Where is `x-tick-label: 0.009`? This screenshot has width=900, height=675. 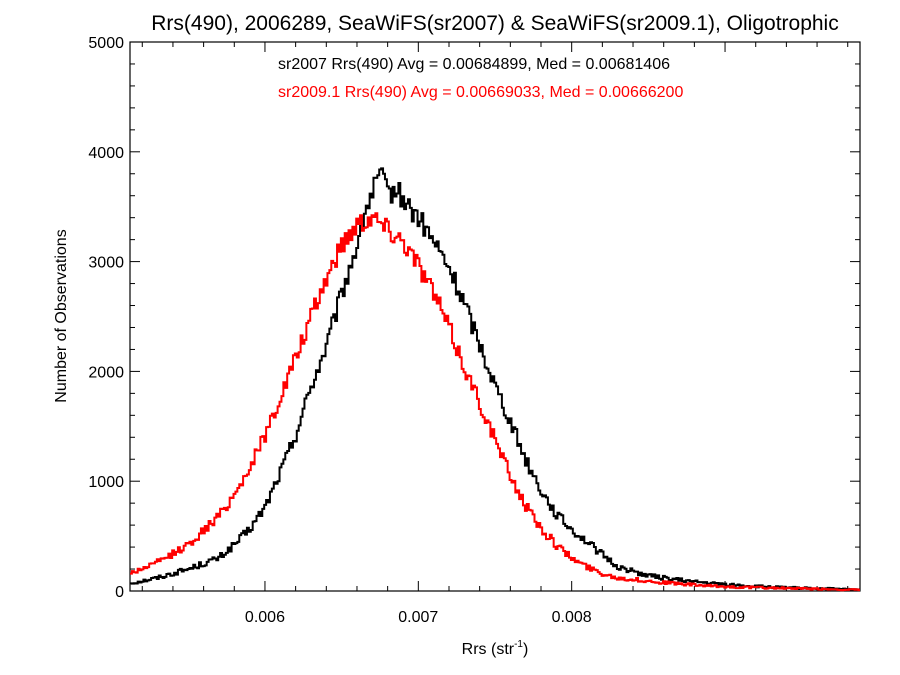
x-tick-label: 0.009 is located at coordinates (725, 617).